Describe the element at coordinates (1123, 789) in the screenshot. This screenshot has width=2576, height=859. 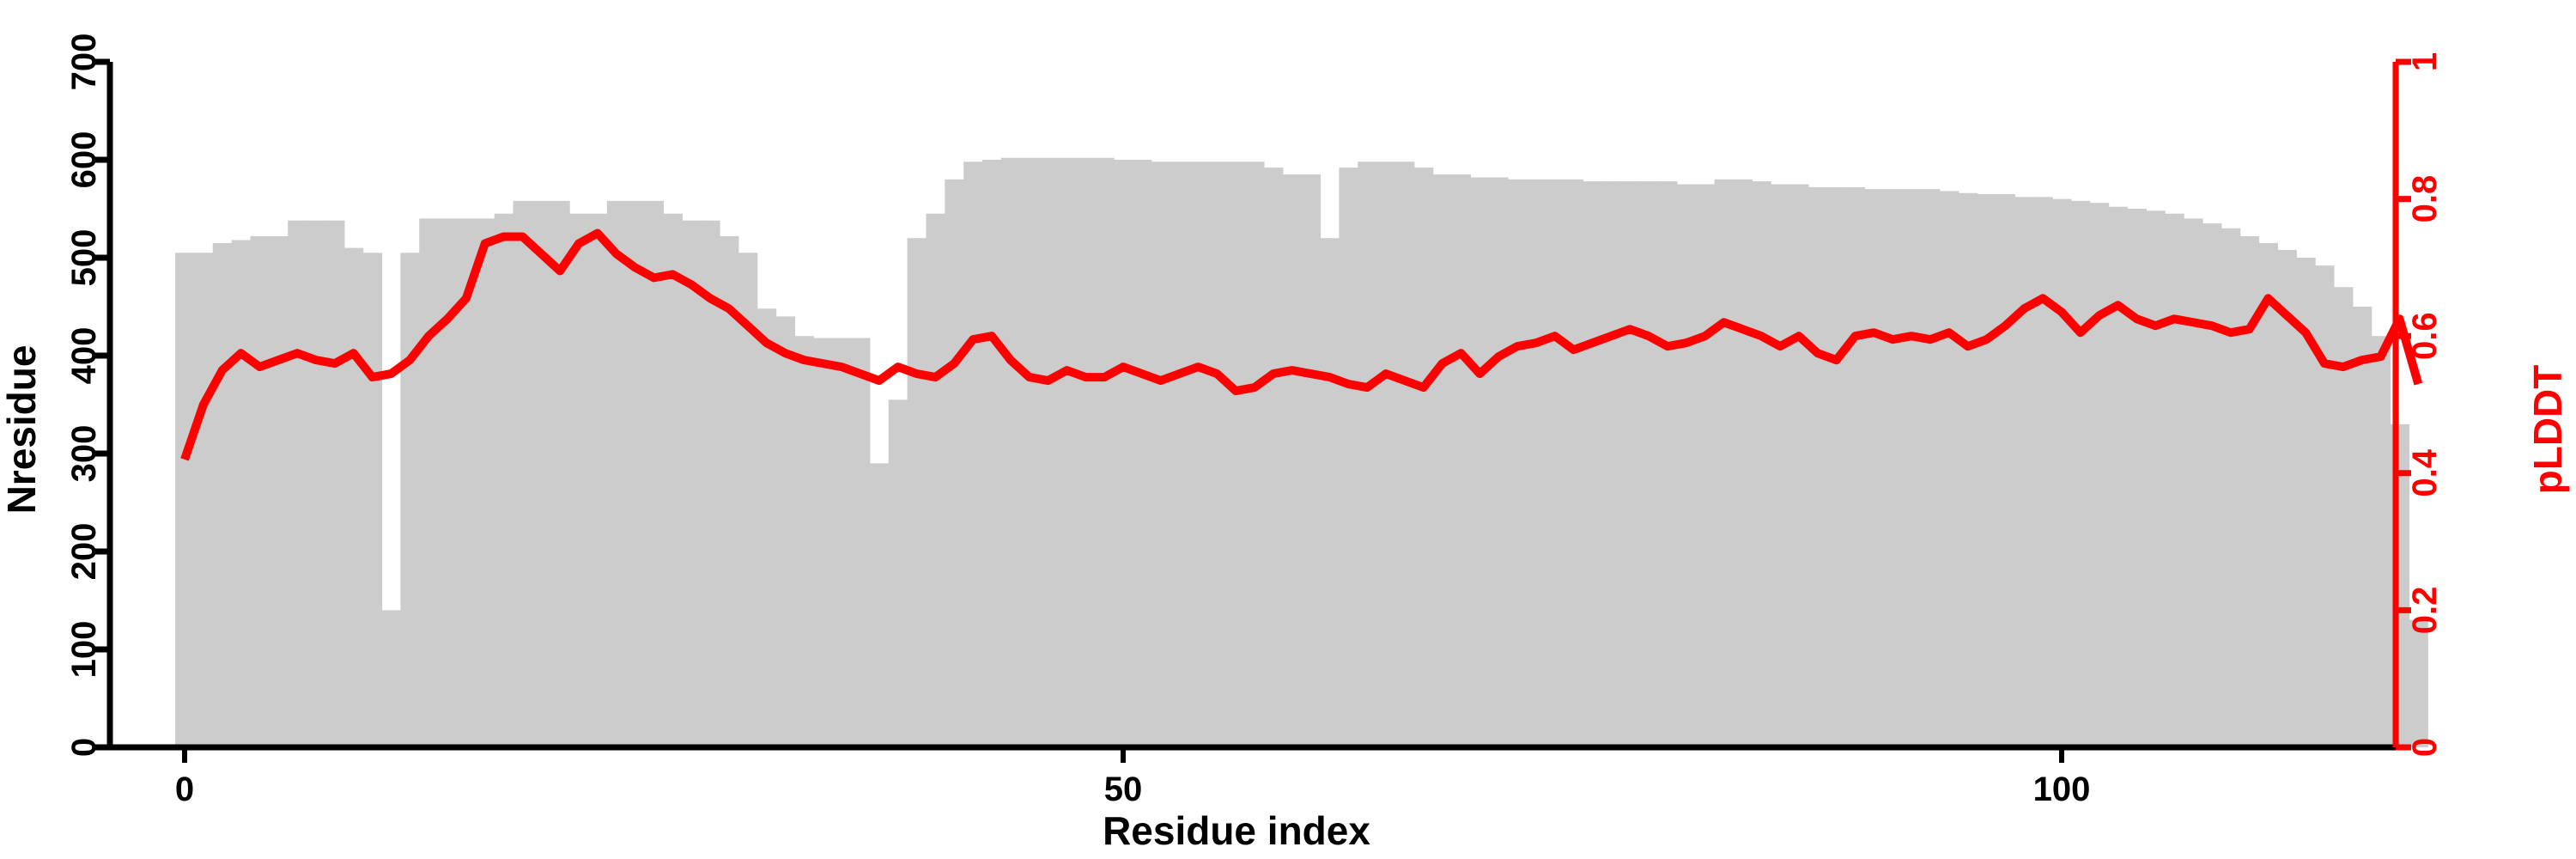
I see `x-axis-tick-label: 50` at that location.